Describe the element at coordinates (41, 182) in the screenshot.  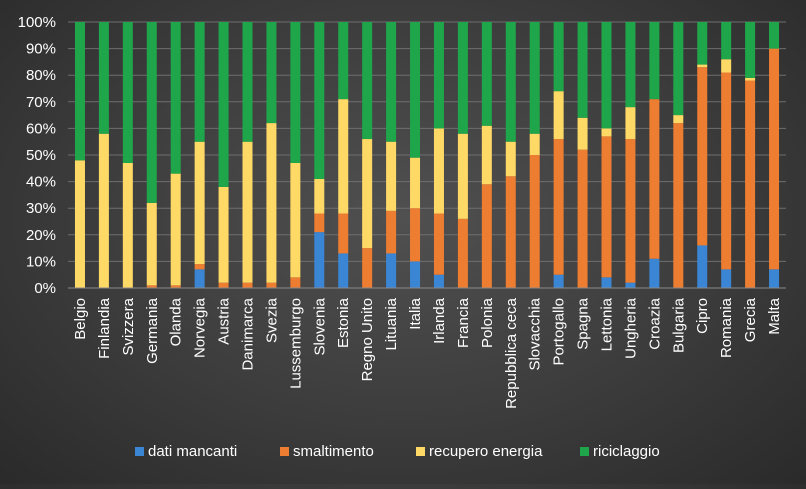
I see `y-tick-label: 40%` at that location.